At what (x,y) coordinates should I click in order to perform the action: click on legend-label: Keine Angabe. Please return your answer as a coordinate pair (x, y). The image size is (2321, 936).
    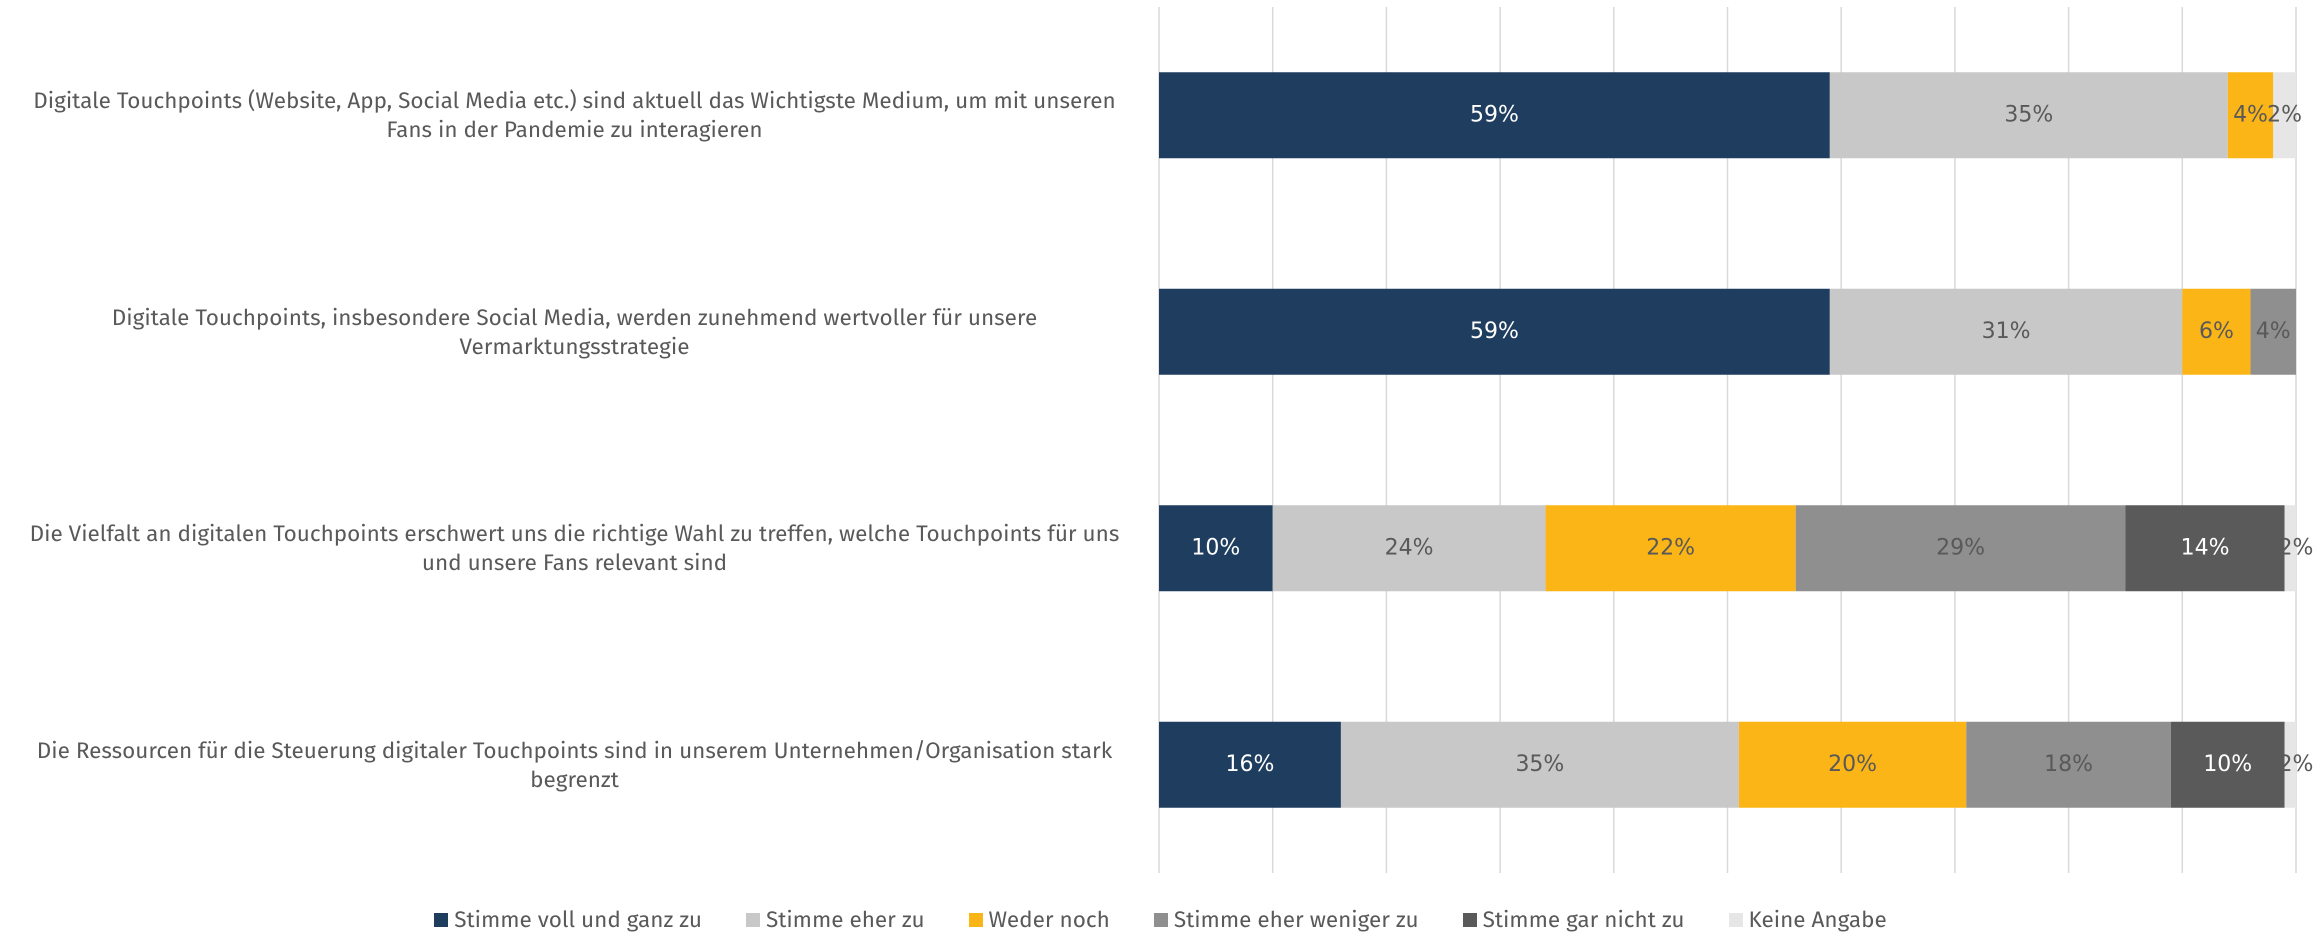
    Looking at the image, I should click on (1817, 919).